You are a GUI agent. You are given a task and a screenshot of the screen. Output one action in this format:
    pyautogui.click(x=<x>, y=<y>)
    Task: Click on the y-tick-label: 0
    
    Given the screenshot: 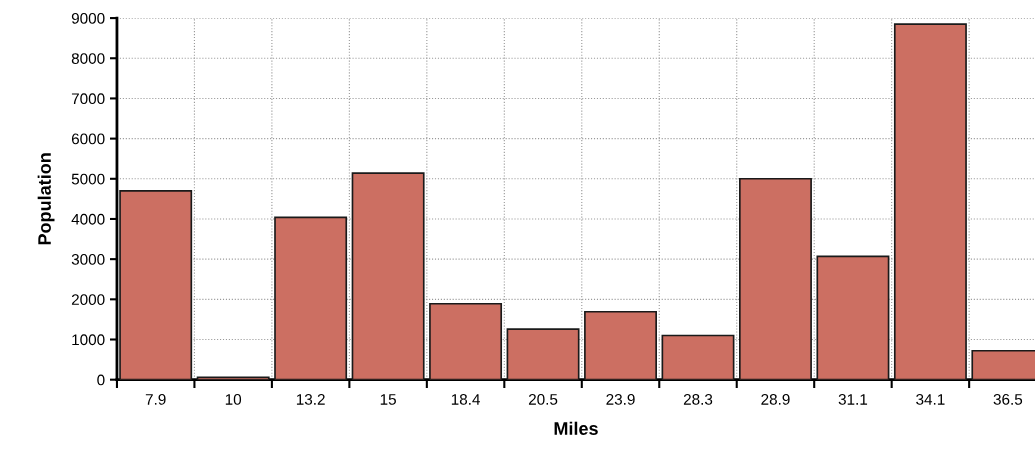 What is the action you would take?
    pyautogui.click(x=101, y=380)
    